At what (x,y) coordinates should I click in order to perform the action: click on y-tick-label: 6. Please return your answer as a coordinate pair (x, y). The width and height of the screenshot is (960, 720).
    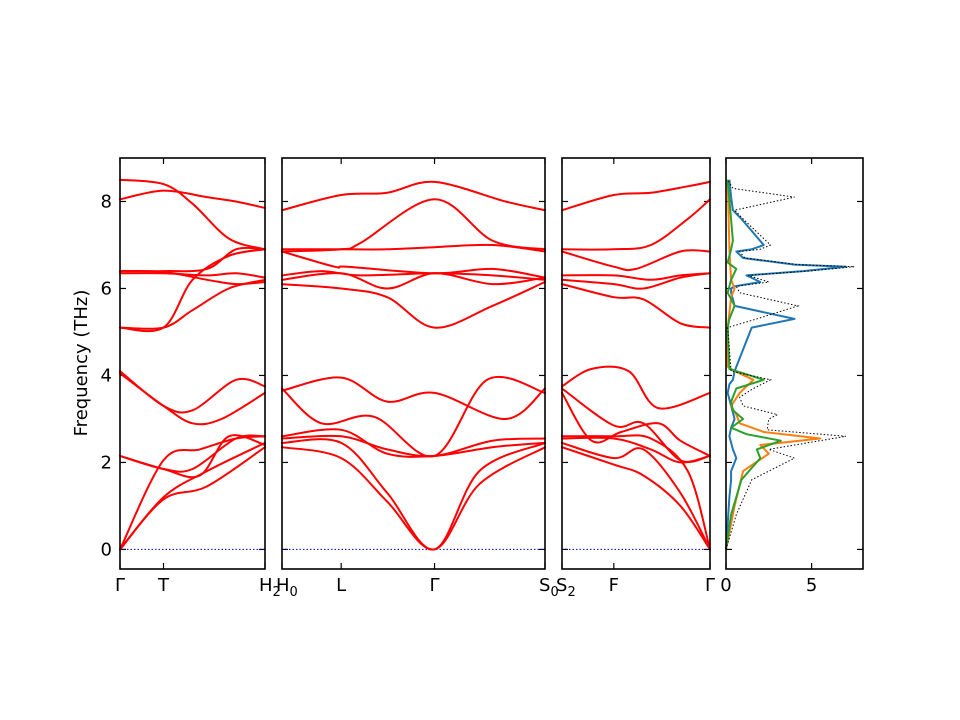
    Looking at the image, I should click on (106, 288).